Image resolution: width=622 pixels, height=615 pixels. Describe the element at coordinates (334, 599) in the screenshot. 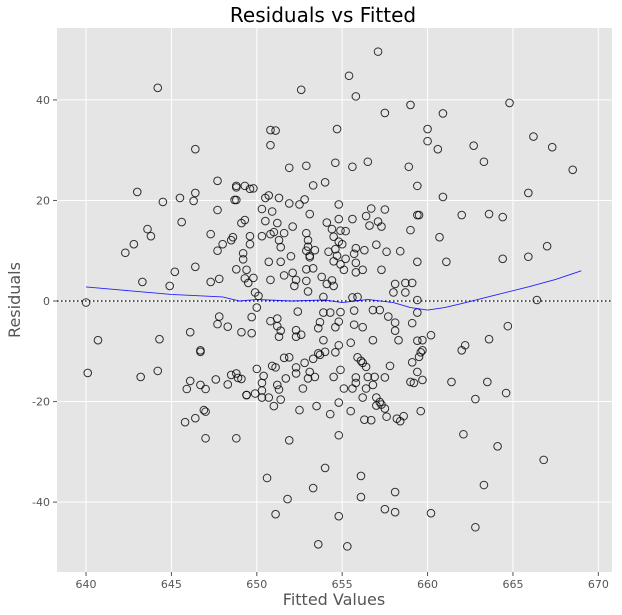

I see `x-axis-label: Fitted Values` at that location.